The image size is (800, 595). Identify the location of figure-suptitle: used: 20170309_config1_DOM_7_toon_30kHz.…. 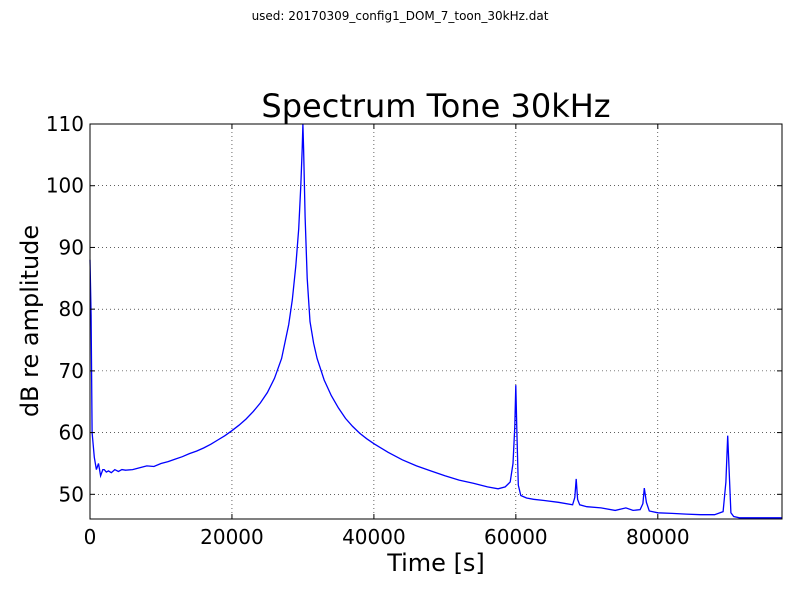
(400, 16).